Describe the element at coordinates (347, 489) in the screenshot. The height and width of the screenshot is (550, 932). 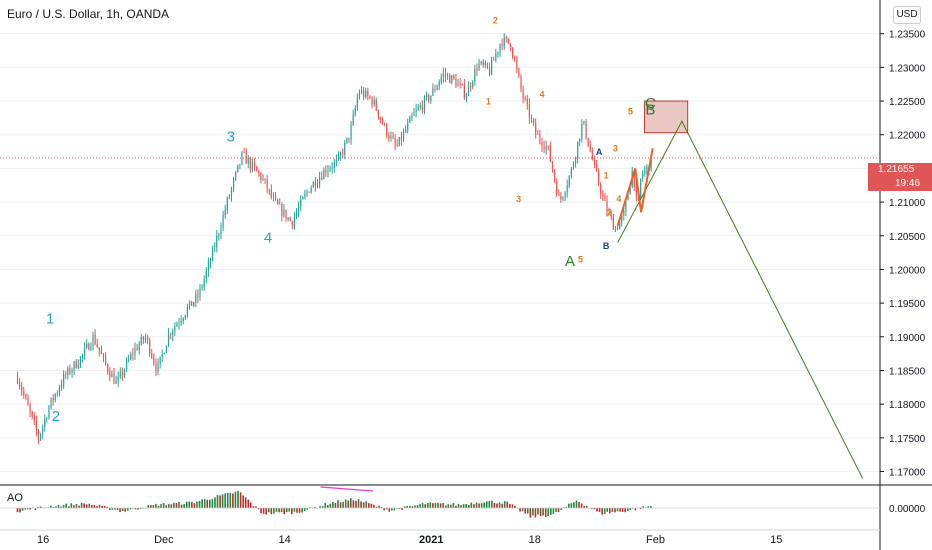
I see `divergence-line` at that location.